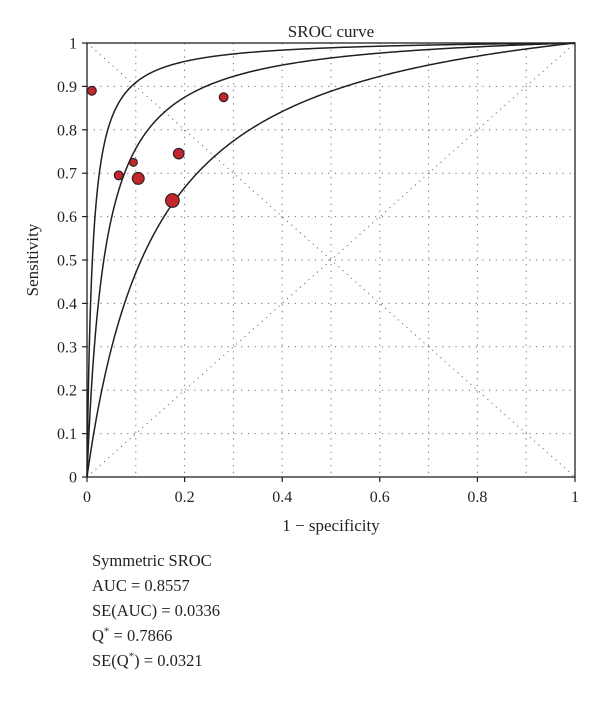  What do you see at coordinates (67, 130) in the screenshot?
I see `y-tick-label: 0.8` at bounding box center [67, 130].